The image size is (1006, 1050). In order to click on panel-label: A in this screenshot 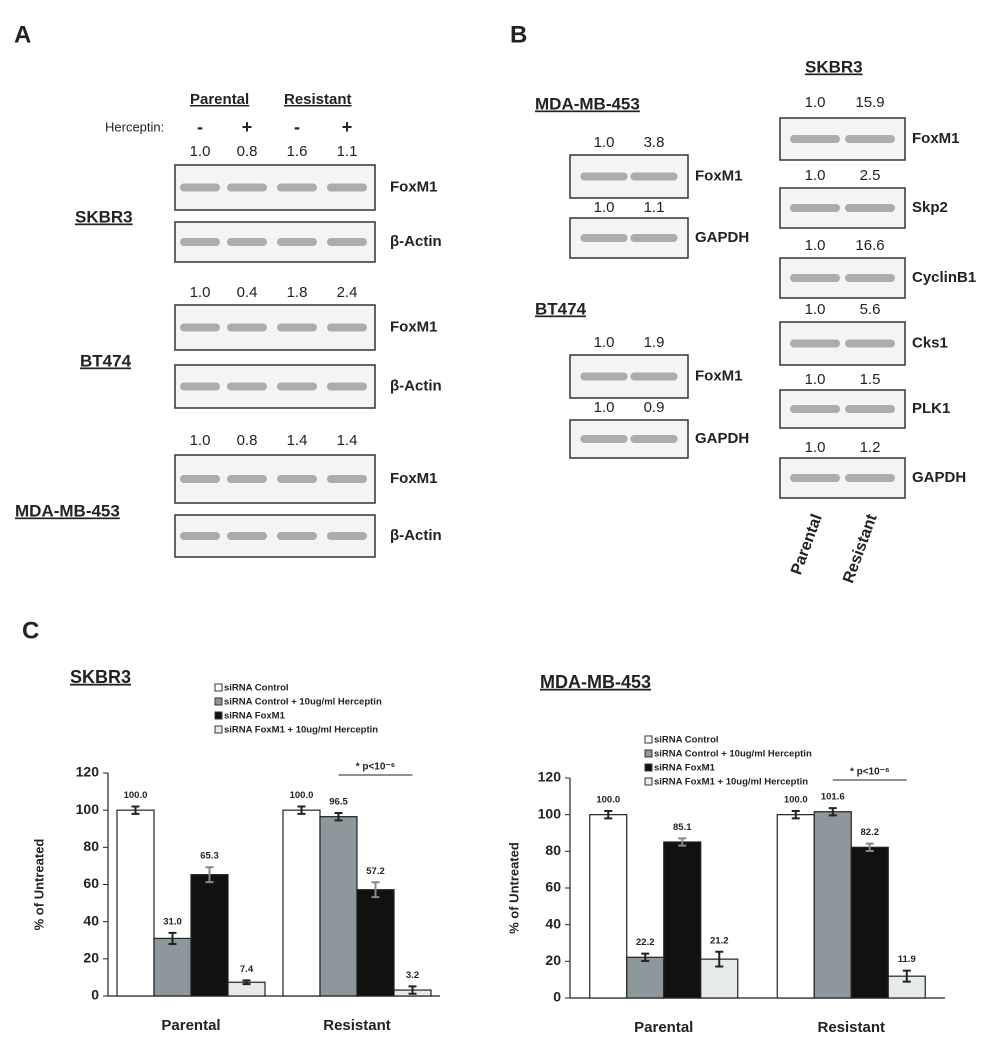, I will do `click(22, 34)`.